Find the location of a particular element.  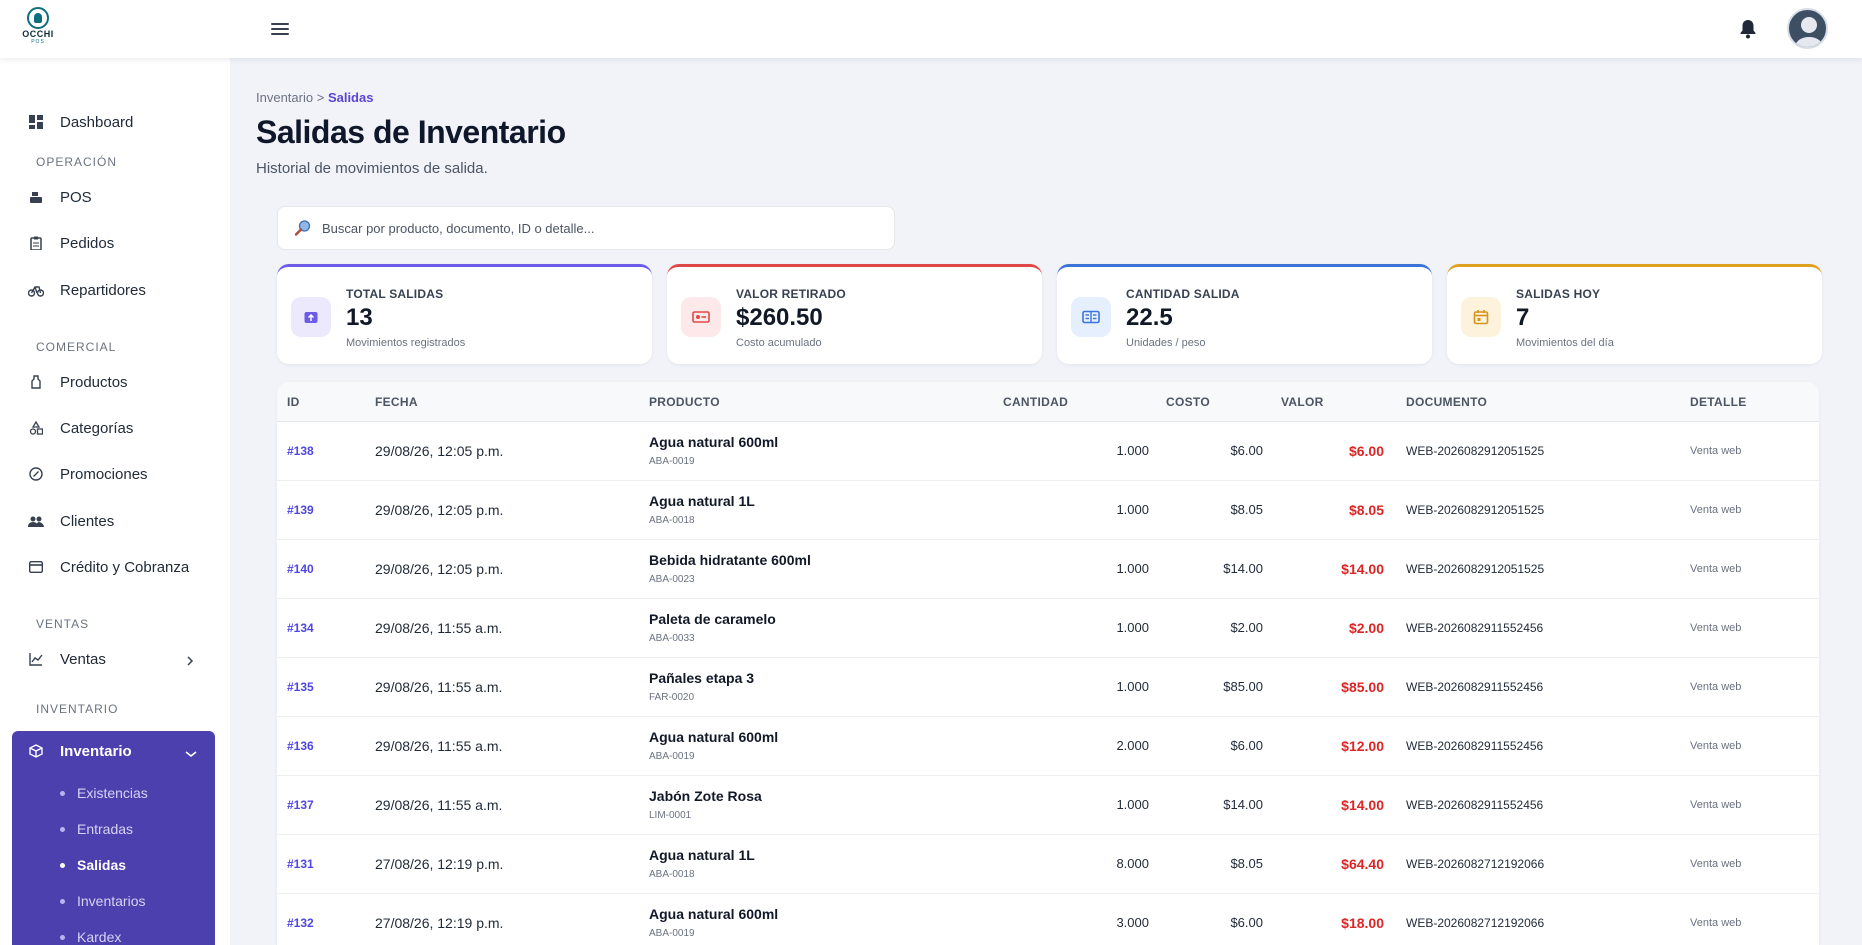

row-id-link: #135 is located at coordinates (300, 687).